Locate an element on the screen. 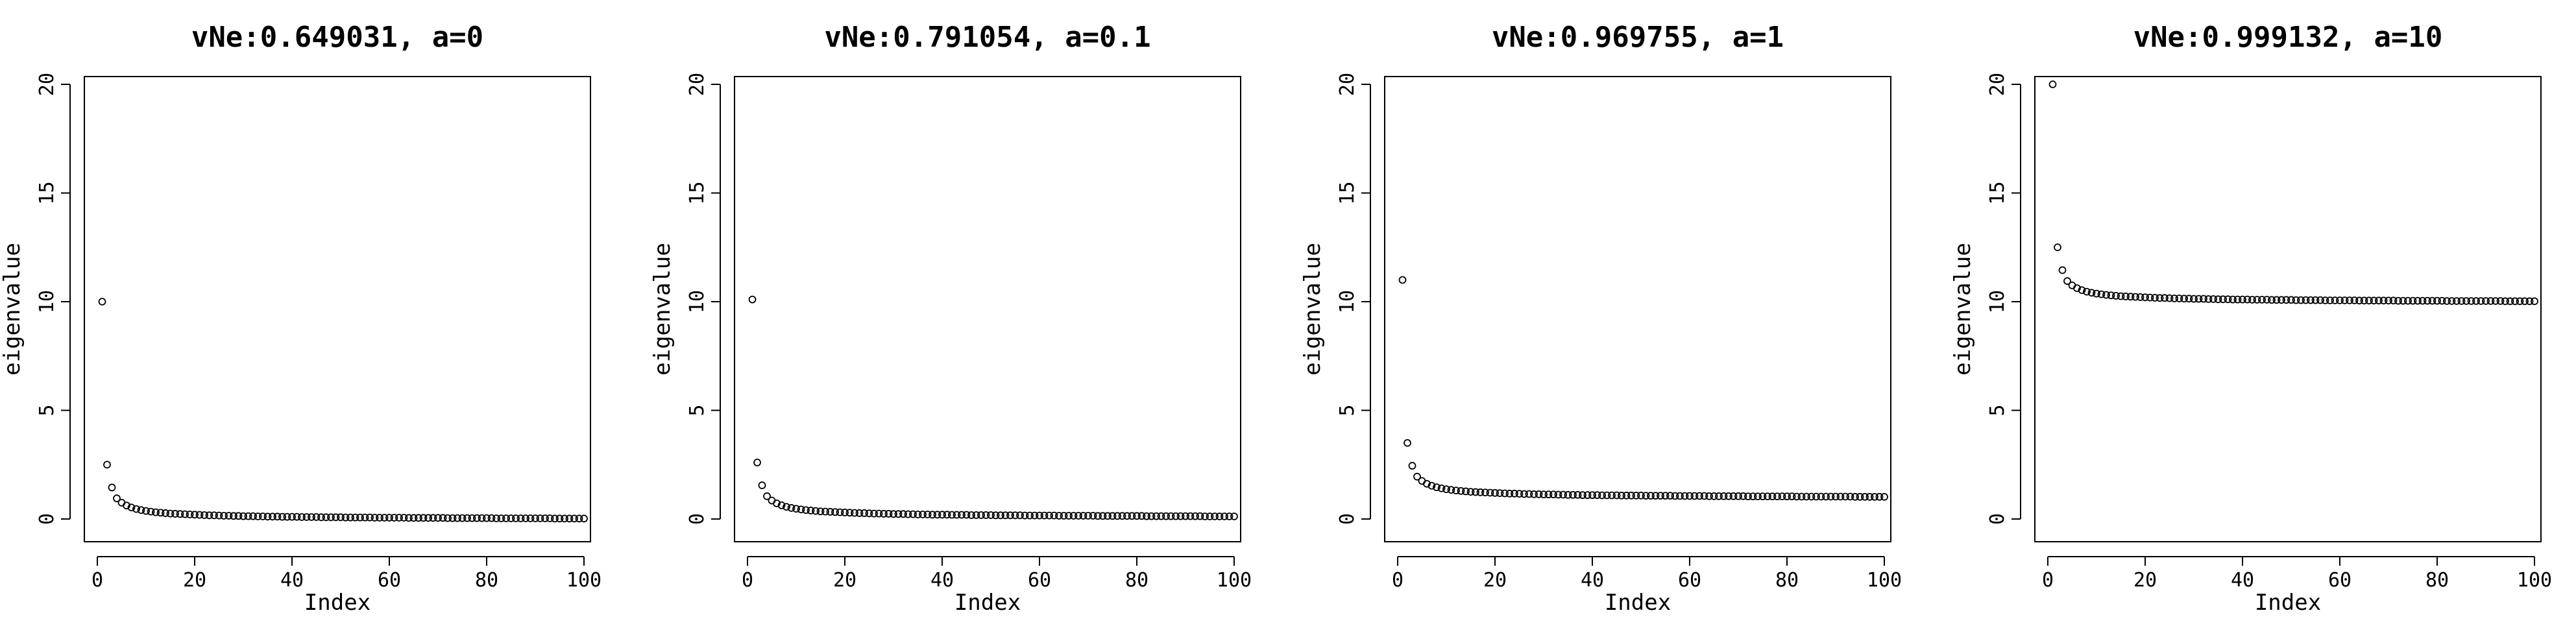 The image size is (2576, 628). chart-title: vNe:0.999132, a=10 is located at coordinates (2288, 37).